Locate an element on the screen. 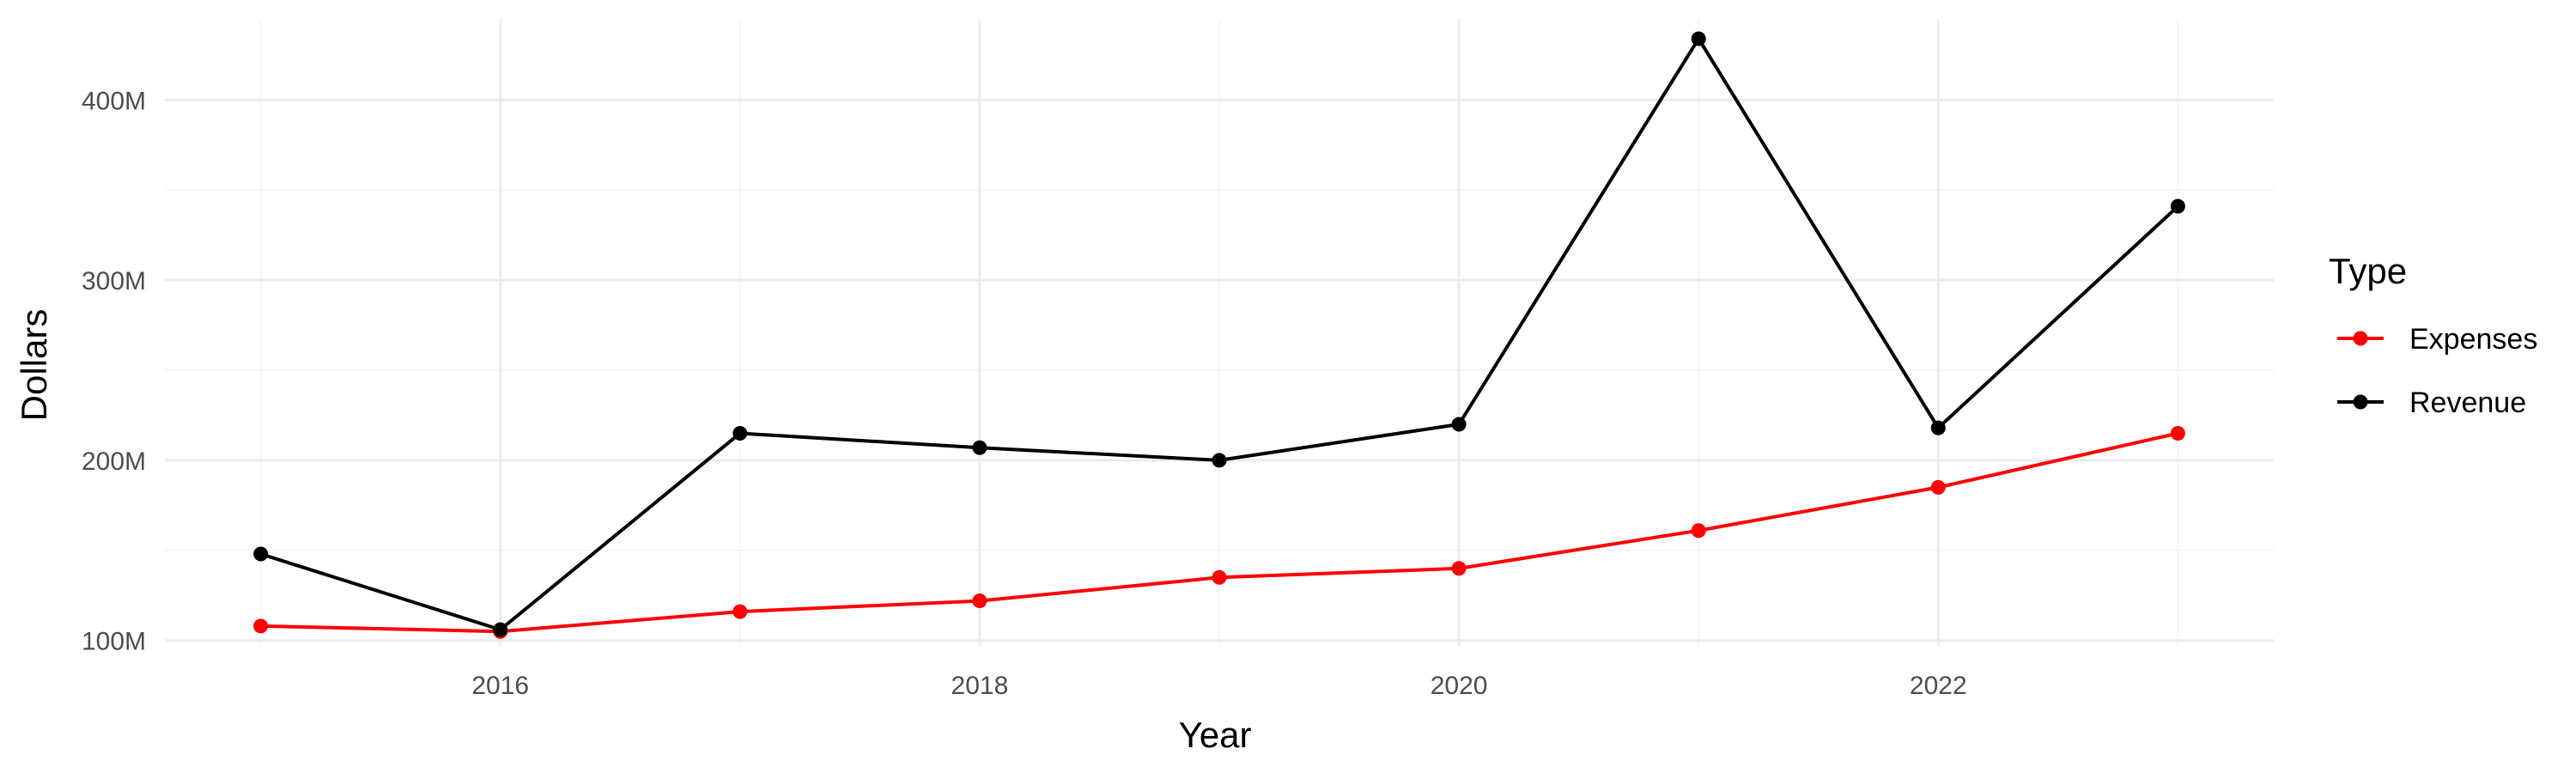 The width and height of the screenshot is (2576, 773). y-axis-tick-labels: 100M 200M 300M 400M is located at coordinates (114, 371).